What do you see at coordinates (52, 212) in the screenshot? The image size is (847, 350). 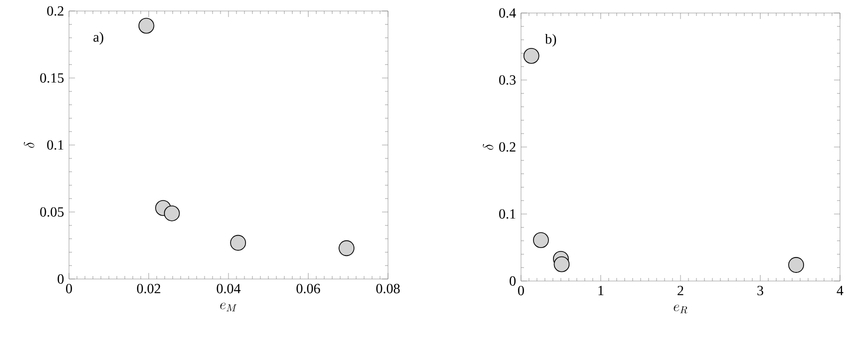 I see `y-tick-label: 0.05` at bounding box center [52, 212].